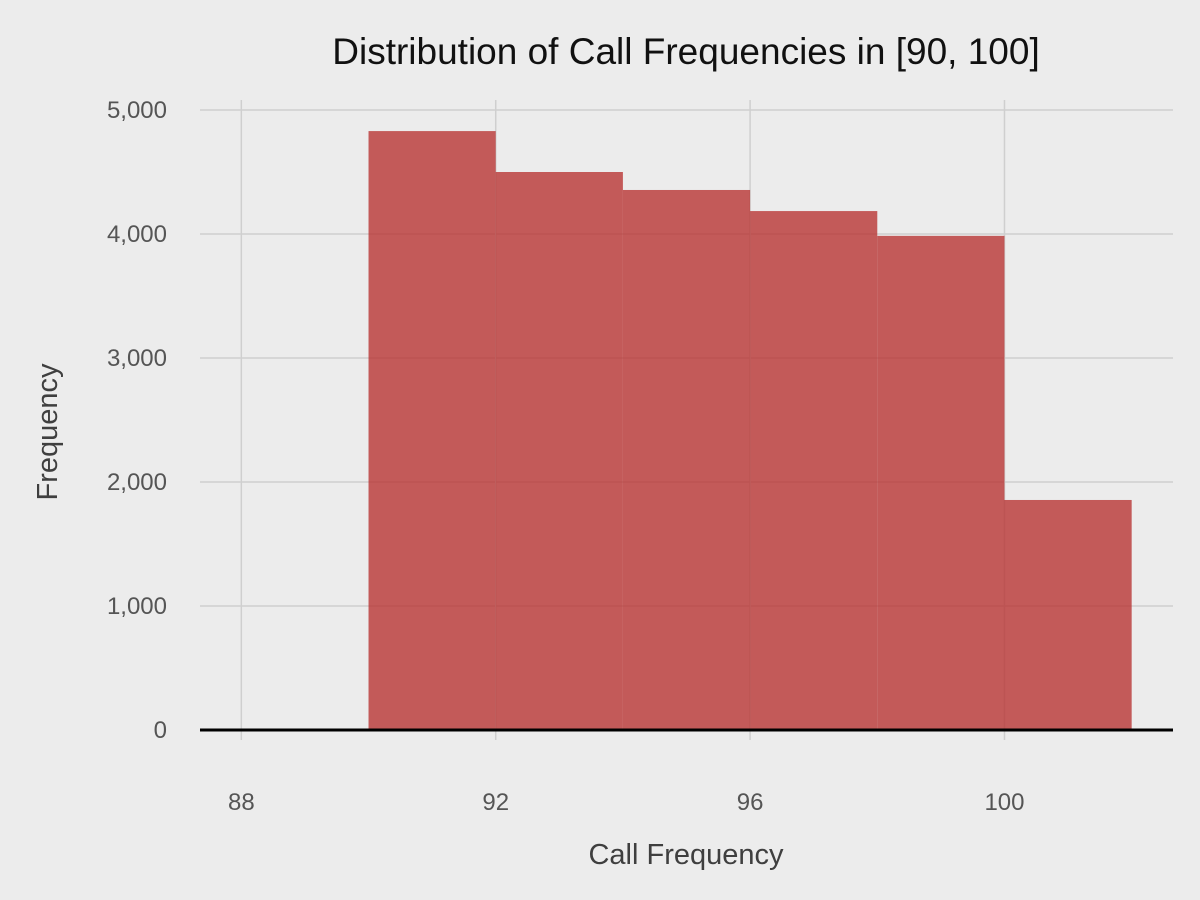 The image size is (1200, 900). What do you see at coordinates (160, 730) in the screenshot?
I see `y-tick-label: 0` at bounding box center [160, 730].